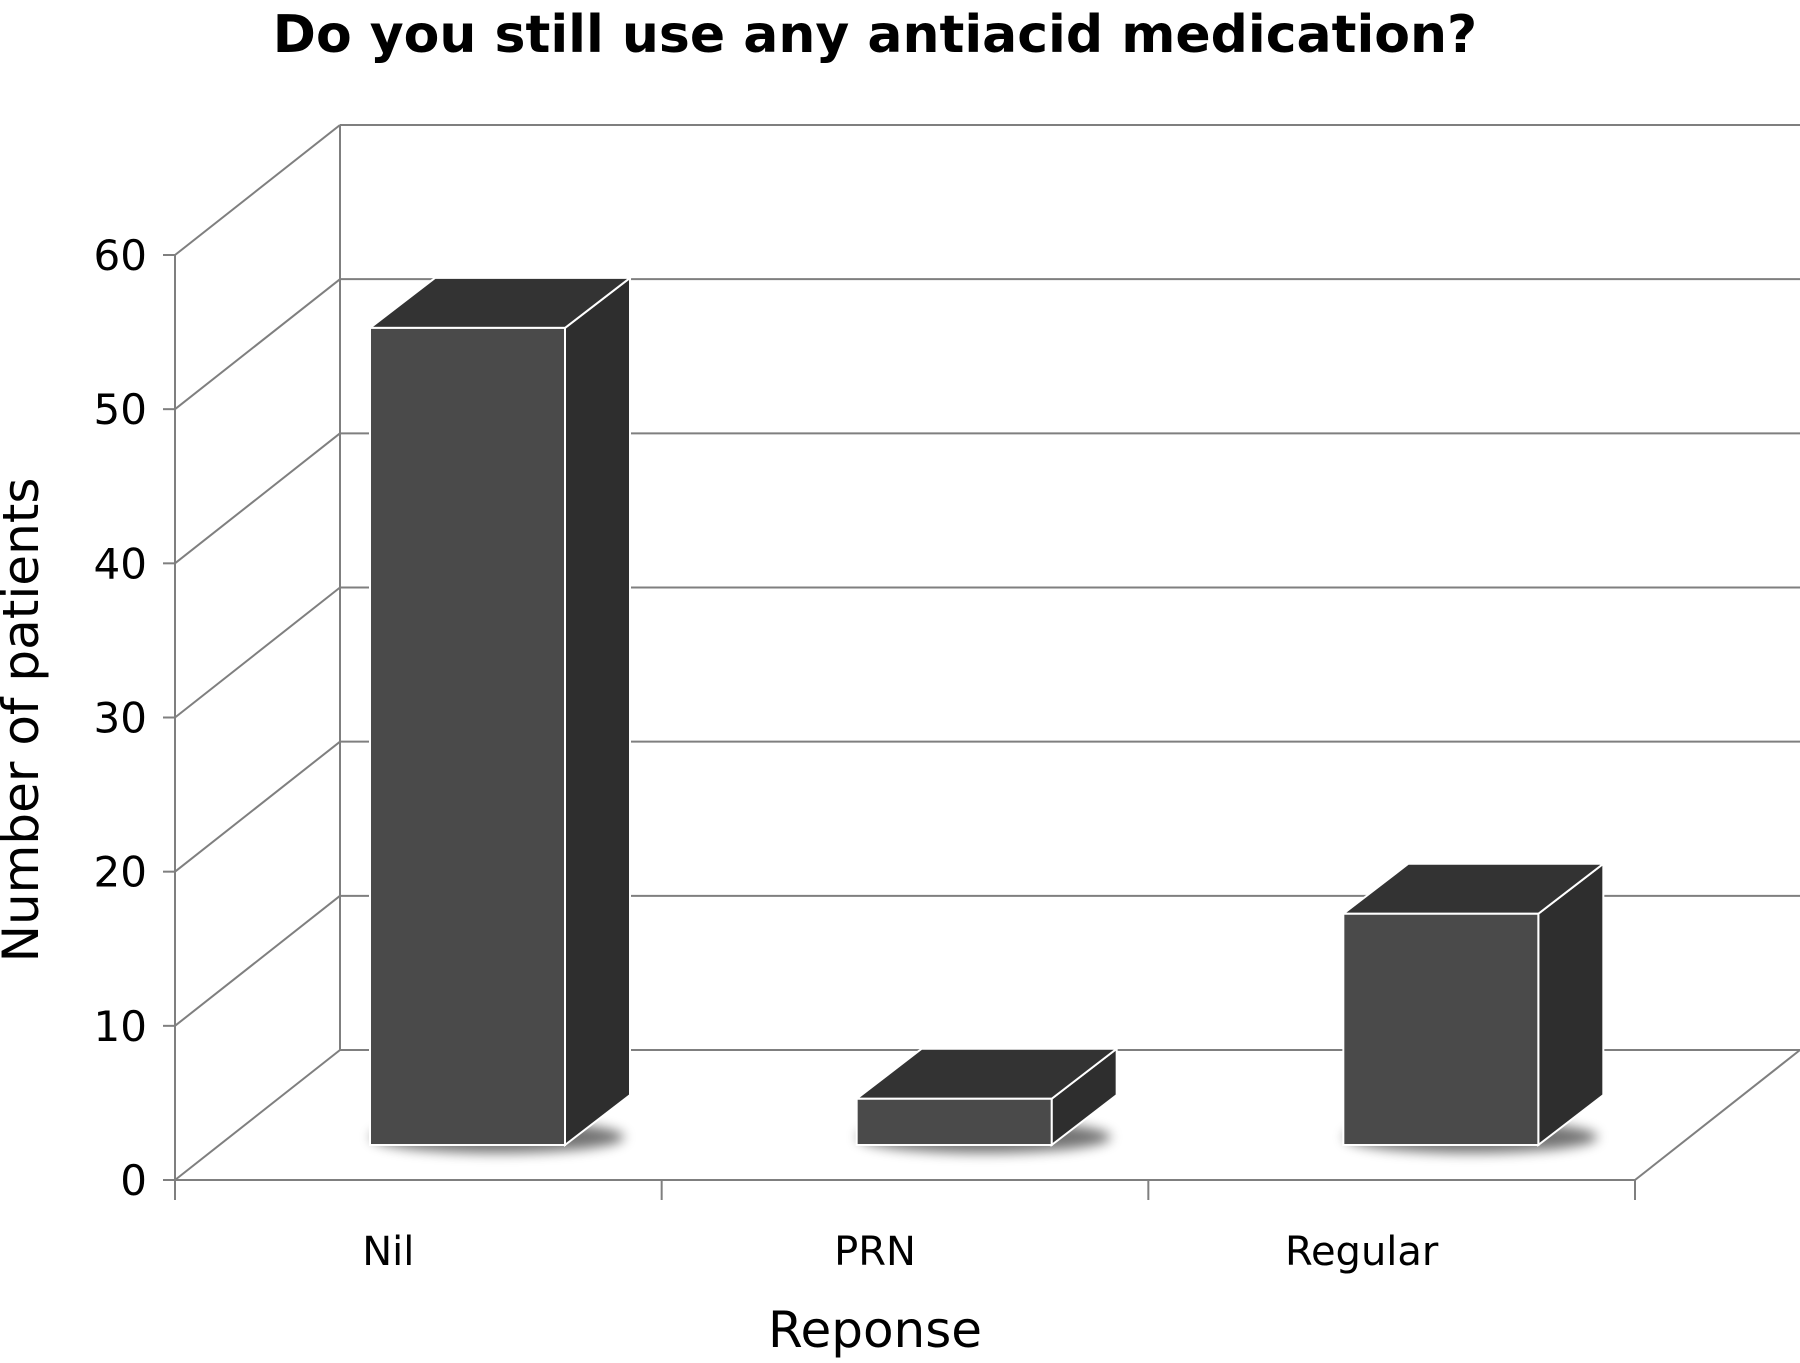 This screenshot has width=1800, height=1363. I want to click on y-tick-label: 50, so click(120, 409).